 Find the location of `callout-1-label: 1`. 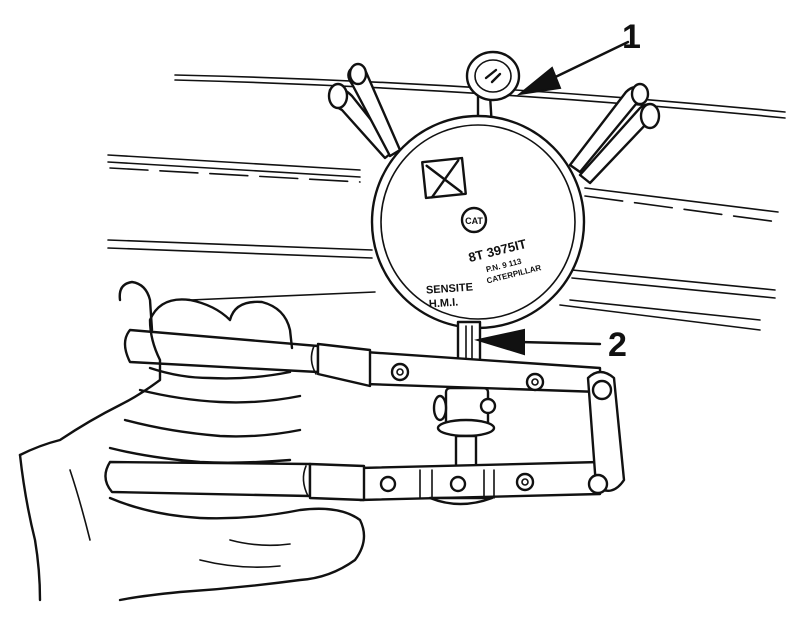

callout-1-label: 1 is located at coordinates (631, 37).